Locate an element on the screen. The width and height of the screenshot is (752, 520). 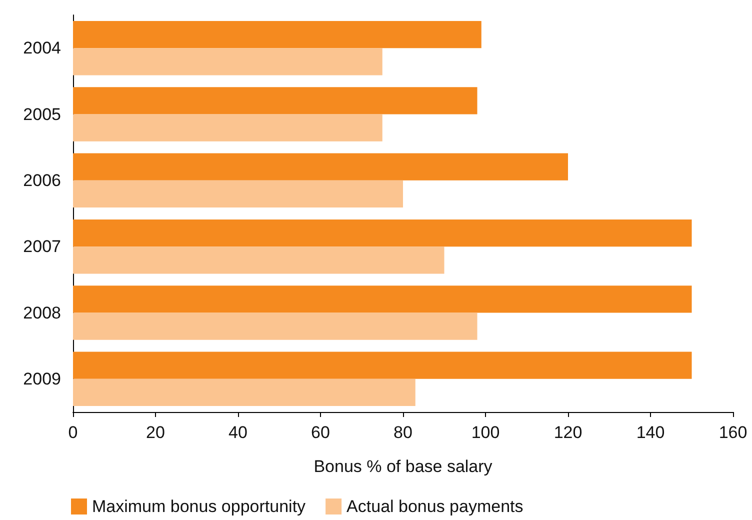
y-tick-label: 2008 is located at coordinates (42, 312).